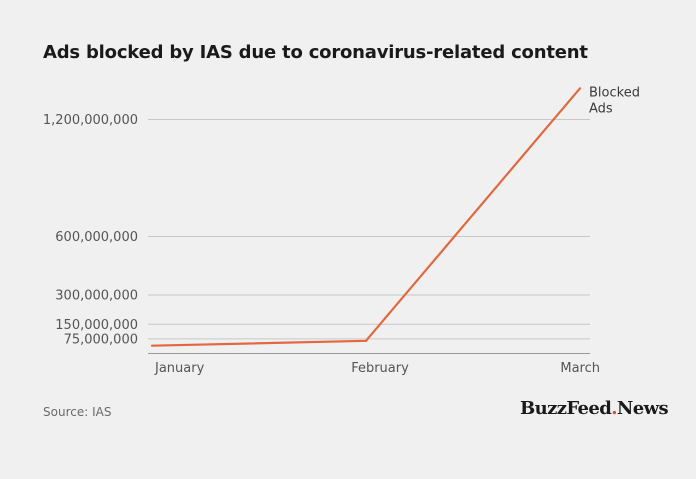  I want to click on series-label: Blocked Ads, so click(614, 100).